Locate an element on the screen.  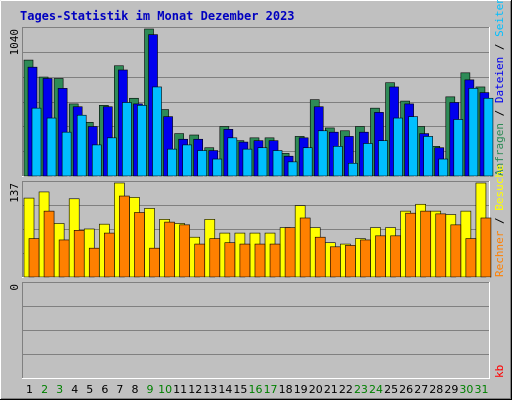
x-tick-label: 8 is located at coordinates (134, 389).